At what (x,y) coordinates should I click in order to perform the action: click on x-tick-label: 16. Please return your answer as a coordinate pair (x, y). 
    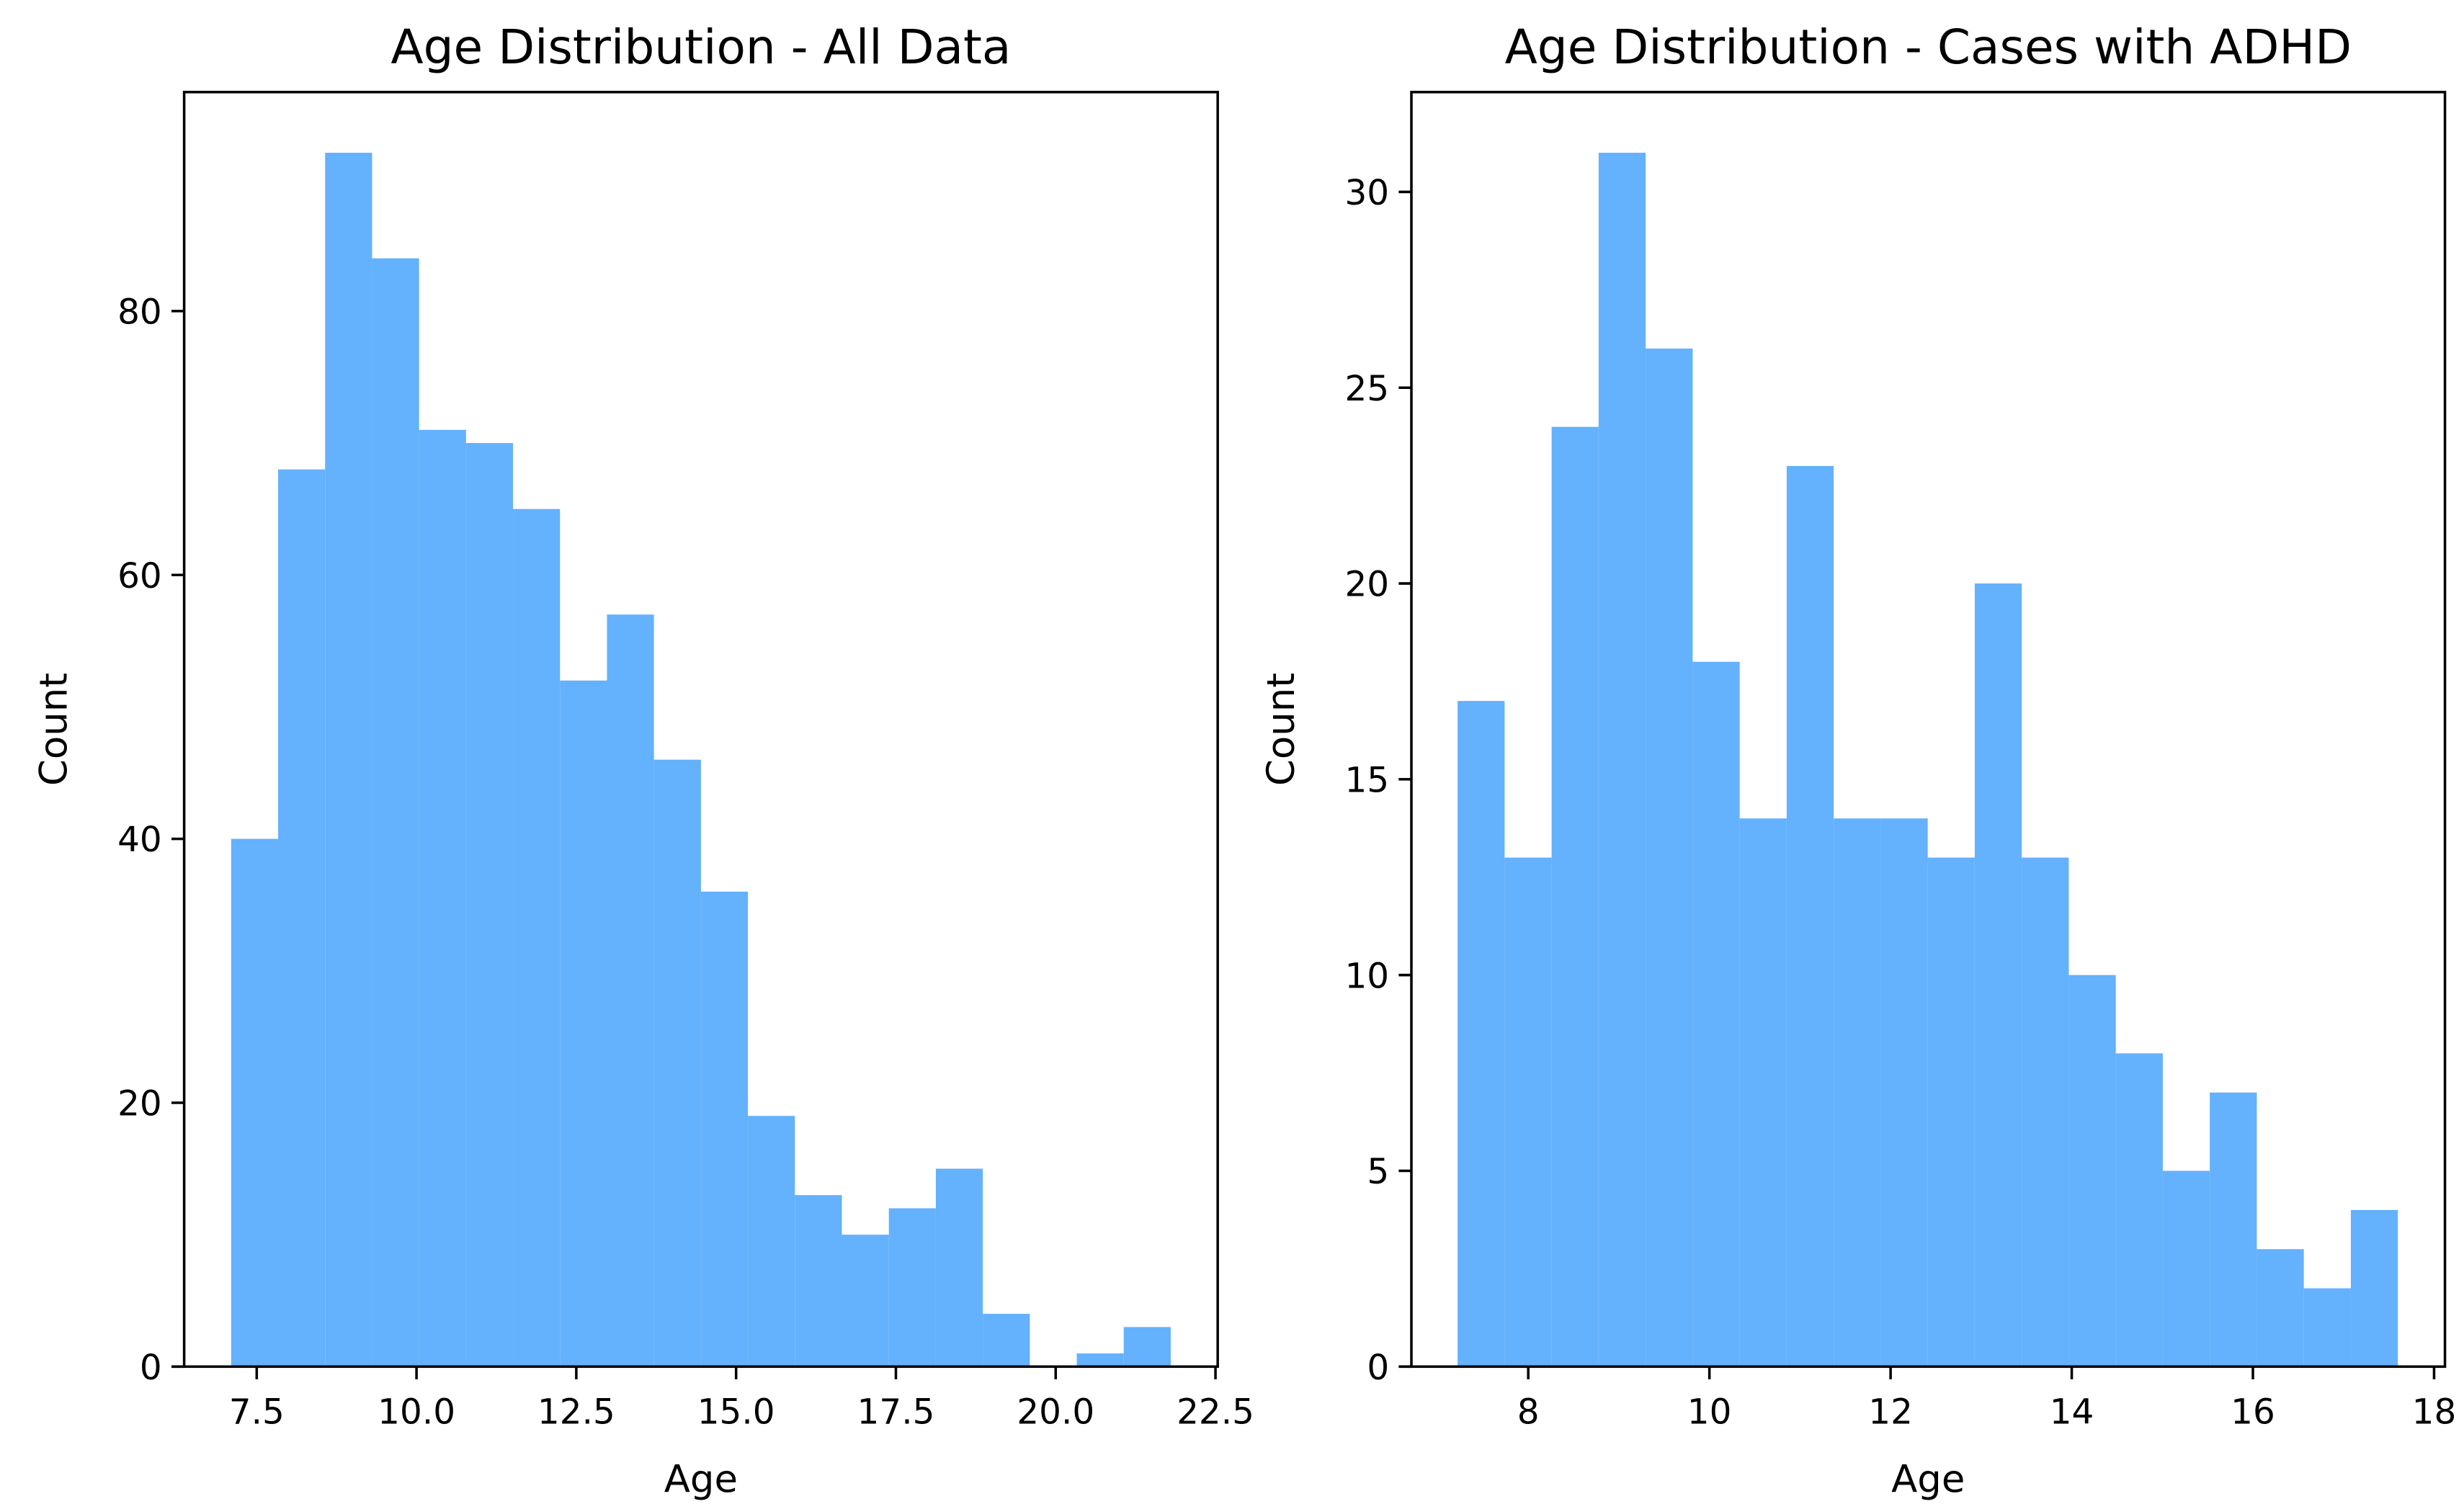
    Looking at the image, I should click on (2253, 1412).